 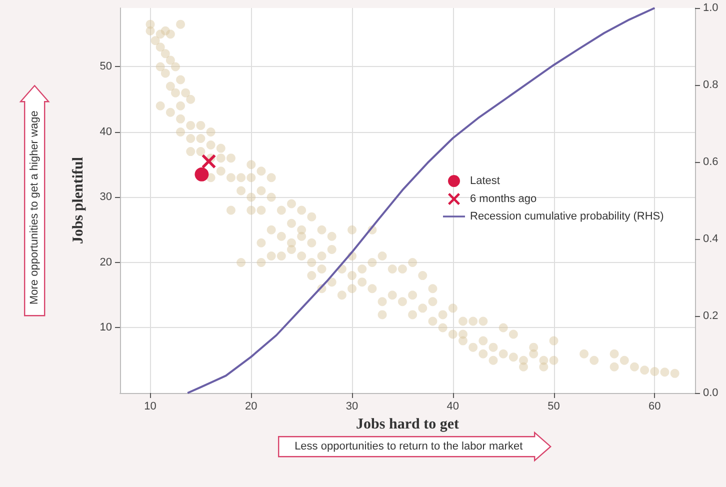 I want to click on x-tick-label: 20, so click(x=251, y=406).